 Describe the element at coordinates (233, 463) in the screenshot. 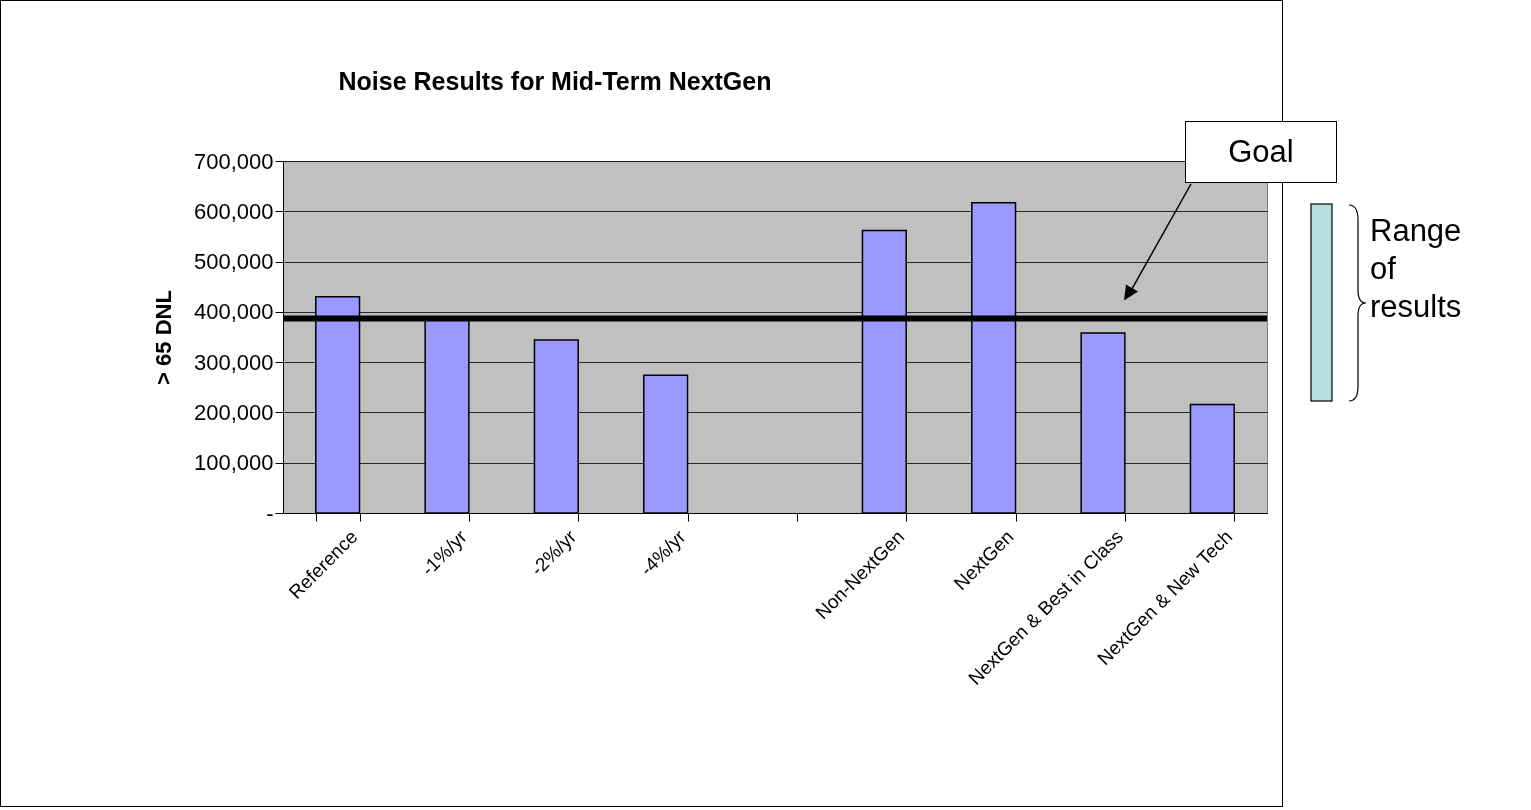

I see `y-tick-label: 100,000` at that location.